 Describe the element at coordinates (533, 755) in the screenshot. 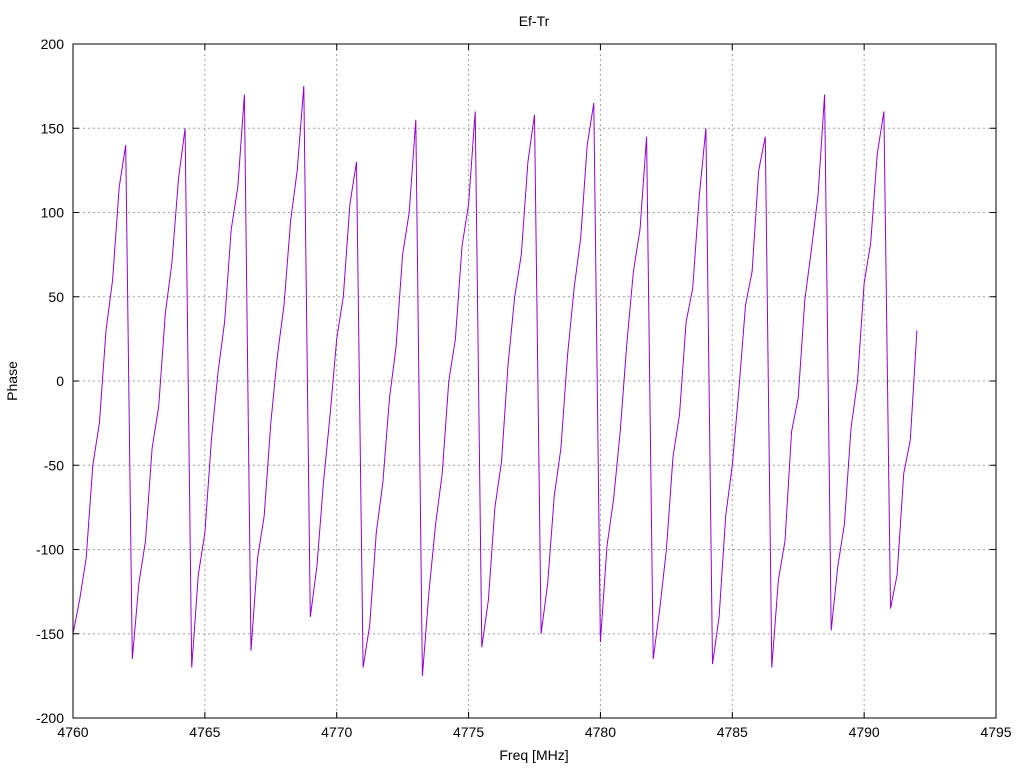

I see `x-axis-label: Freq [MHz]` at that location.